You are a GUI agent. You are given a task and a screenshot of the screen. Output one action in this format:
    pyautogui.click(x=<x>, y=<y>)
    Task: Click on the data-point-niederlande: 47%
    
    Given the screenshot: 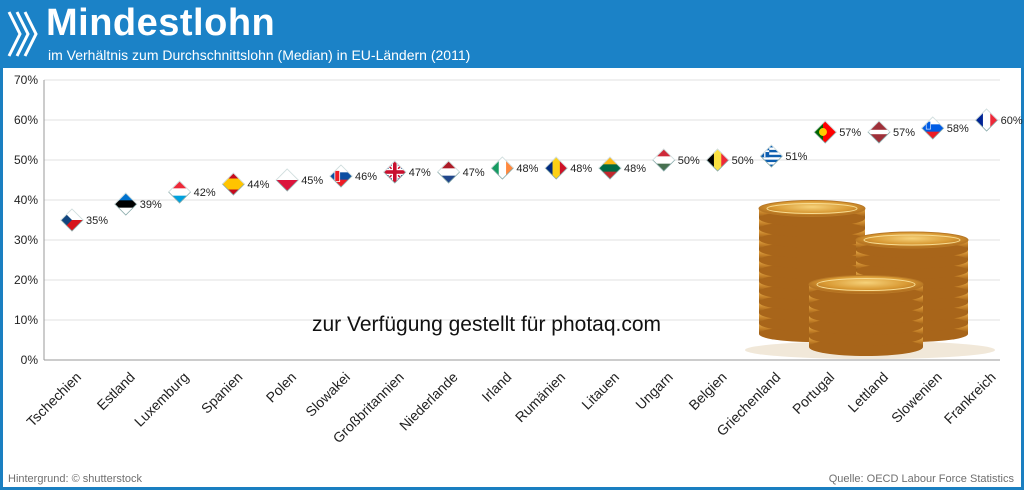 What is the action you would take?
    pyautogui.click(x=461, y=172)
    